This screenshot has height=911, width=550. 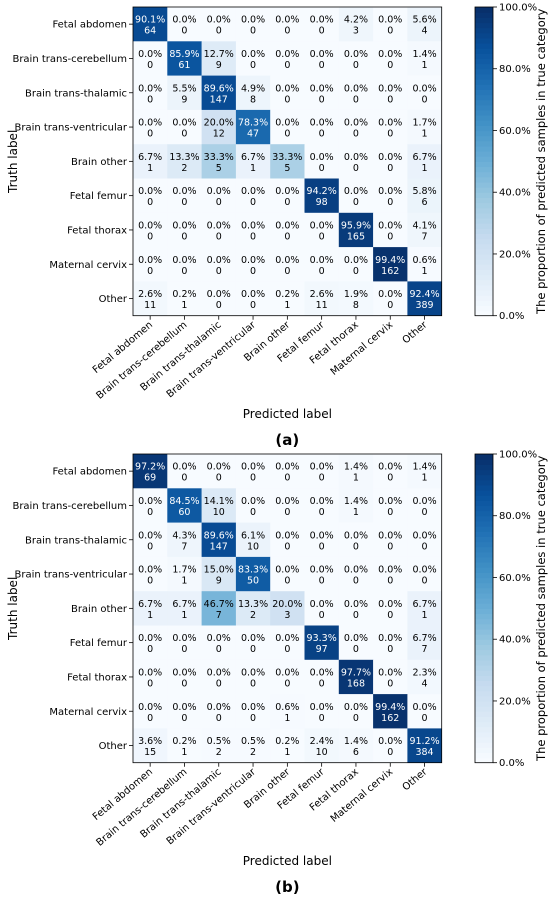 What do you see at coordinates (219, 54) in the screenshot?
I see `cell-percent-label: 12.7%` at bounding box center [219, 54].